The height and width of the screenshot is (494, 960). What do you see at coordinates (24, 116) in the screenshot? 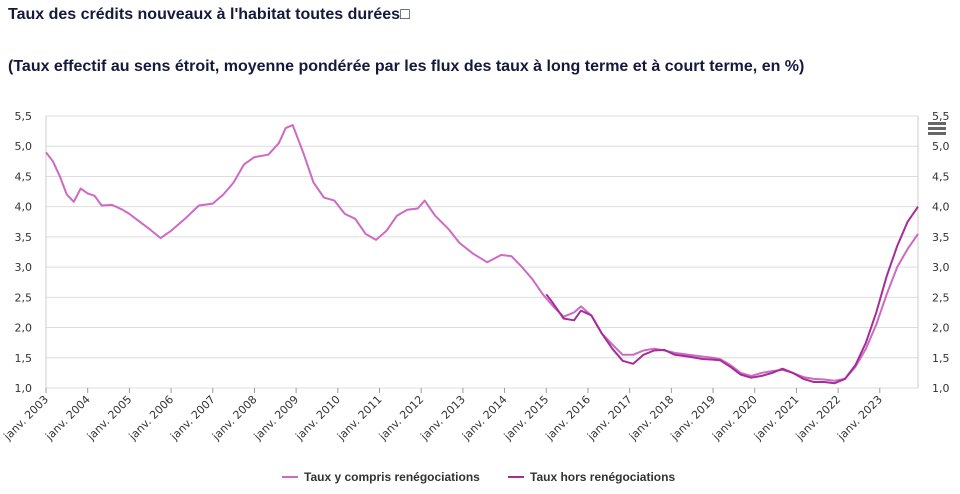
I see `y-tick-left: 5,5` at bounding box center [24, 116].